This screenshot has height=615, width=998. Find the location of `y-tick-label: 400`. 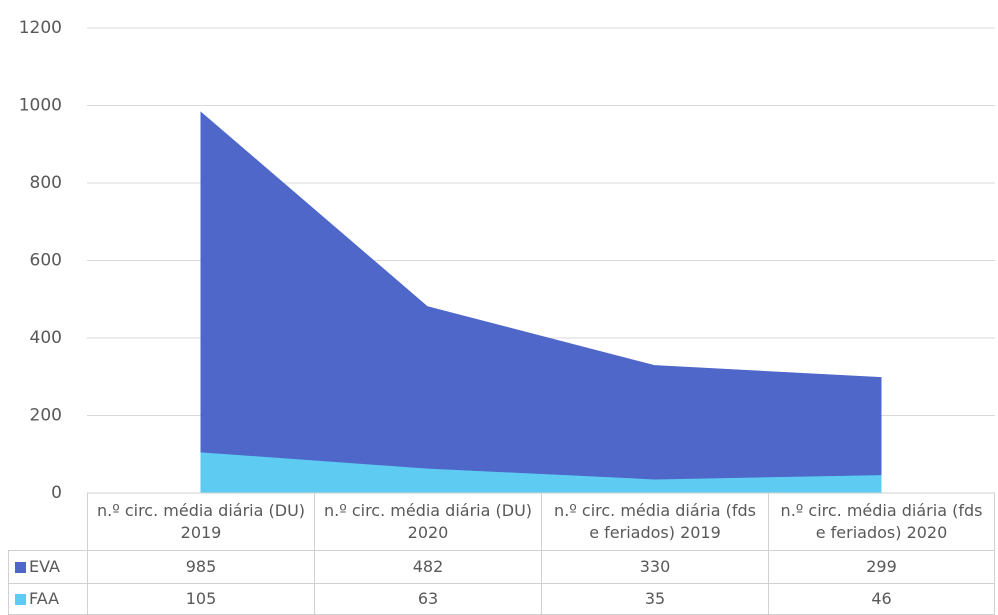

y-tick-label: 400 is located at coordinates (46, 338).